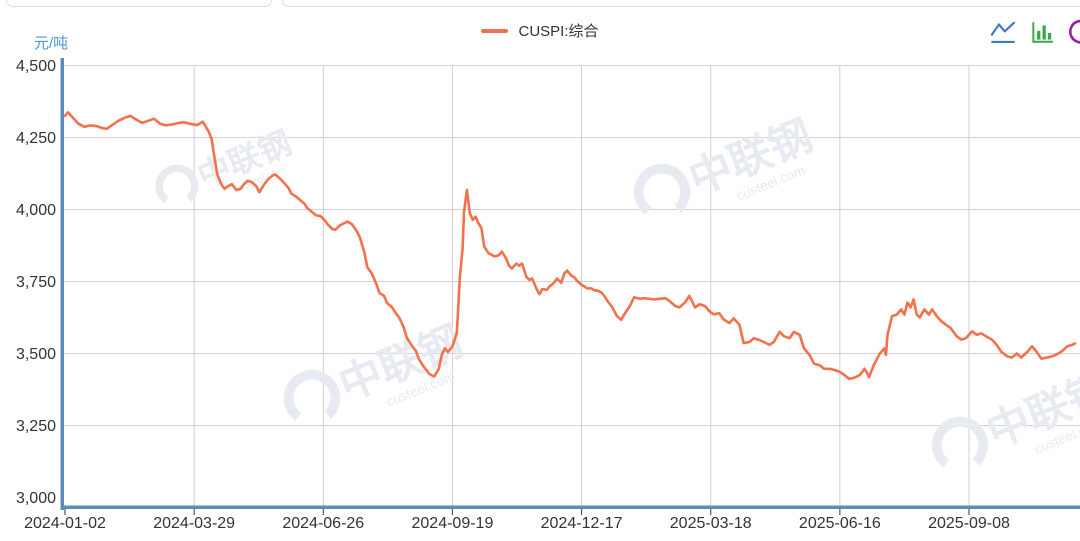  What do you see at coordinates (36, 138) in the screenshot?
I see `y-tick-label: 4,250` at bounding box center [36, 138].